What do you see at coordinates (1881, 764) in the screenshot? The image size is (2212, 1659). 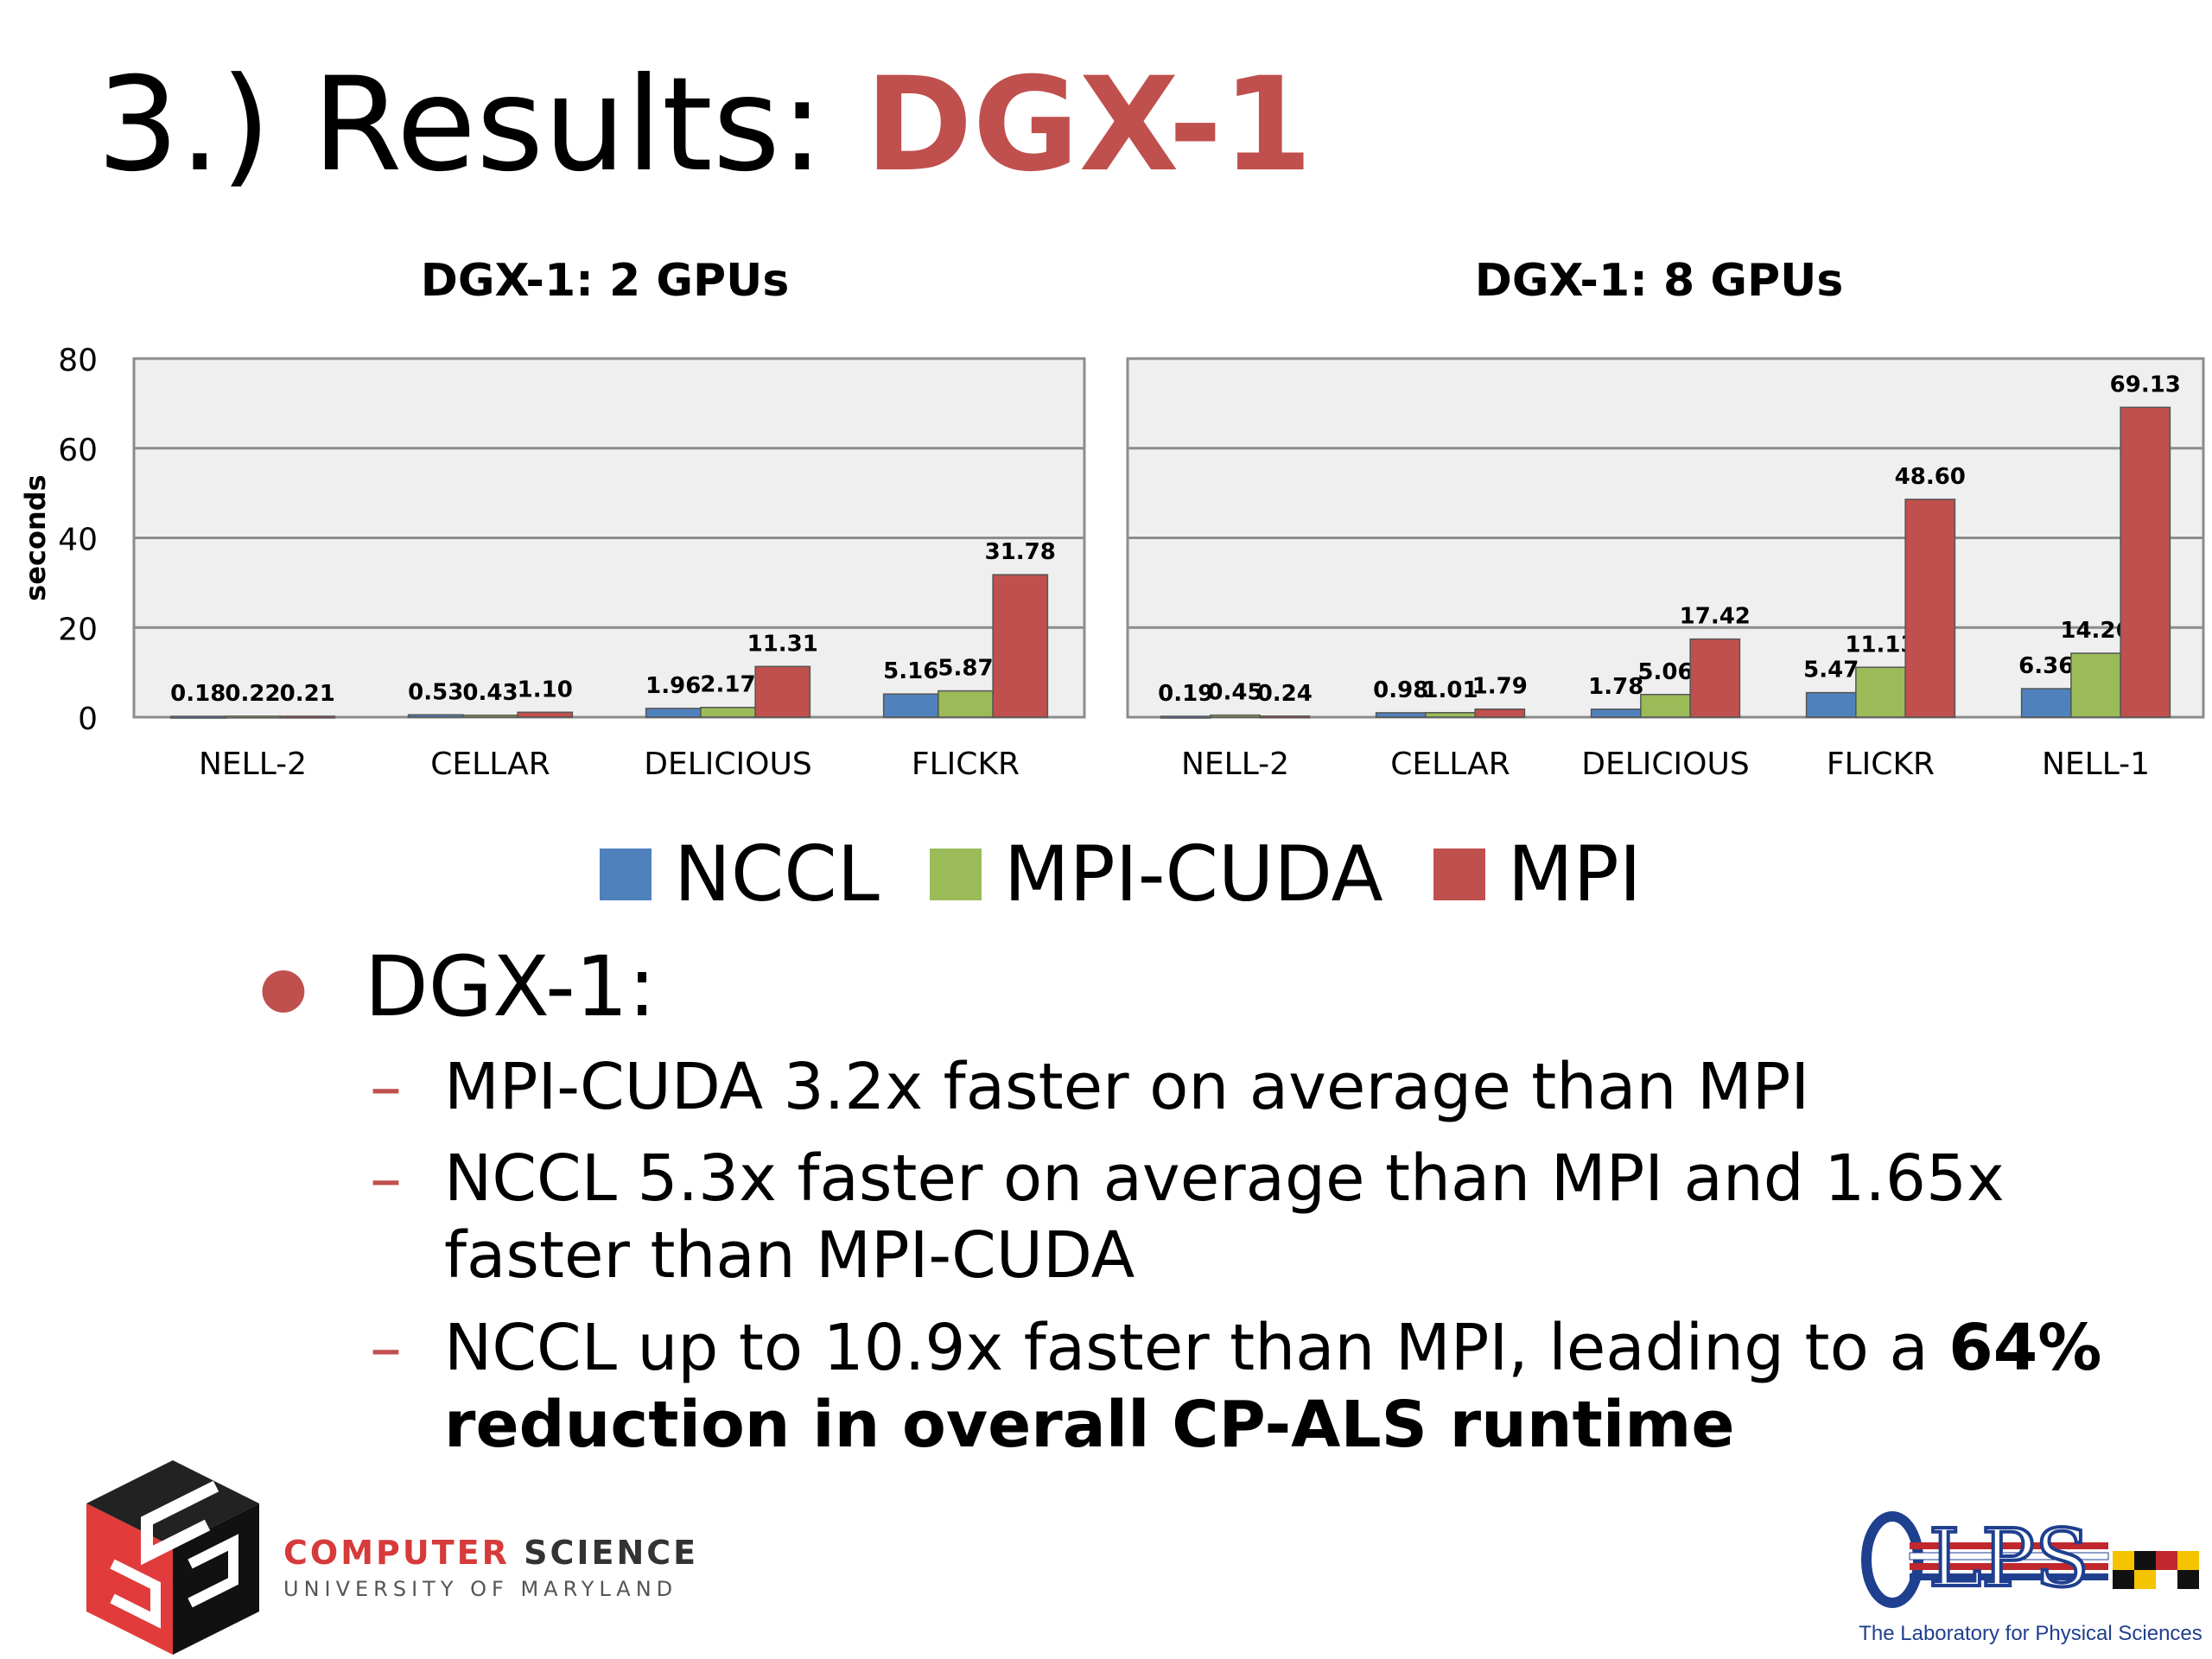 I see `chart2-x-tick-label: FLICKR` at bounding box center [1881, 764].